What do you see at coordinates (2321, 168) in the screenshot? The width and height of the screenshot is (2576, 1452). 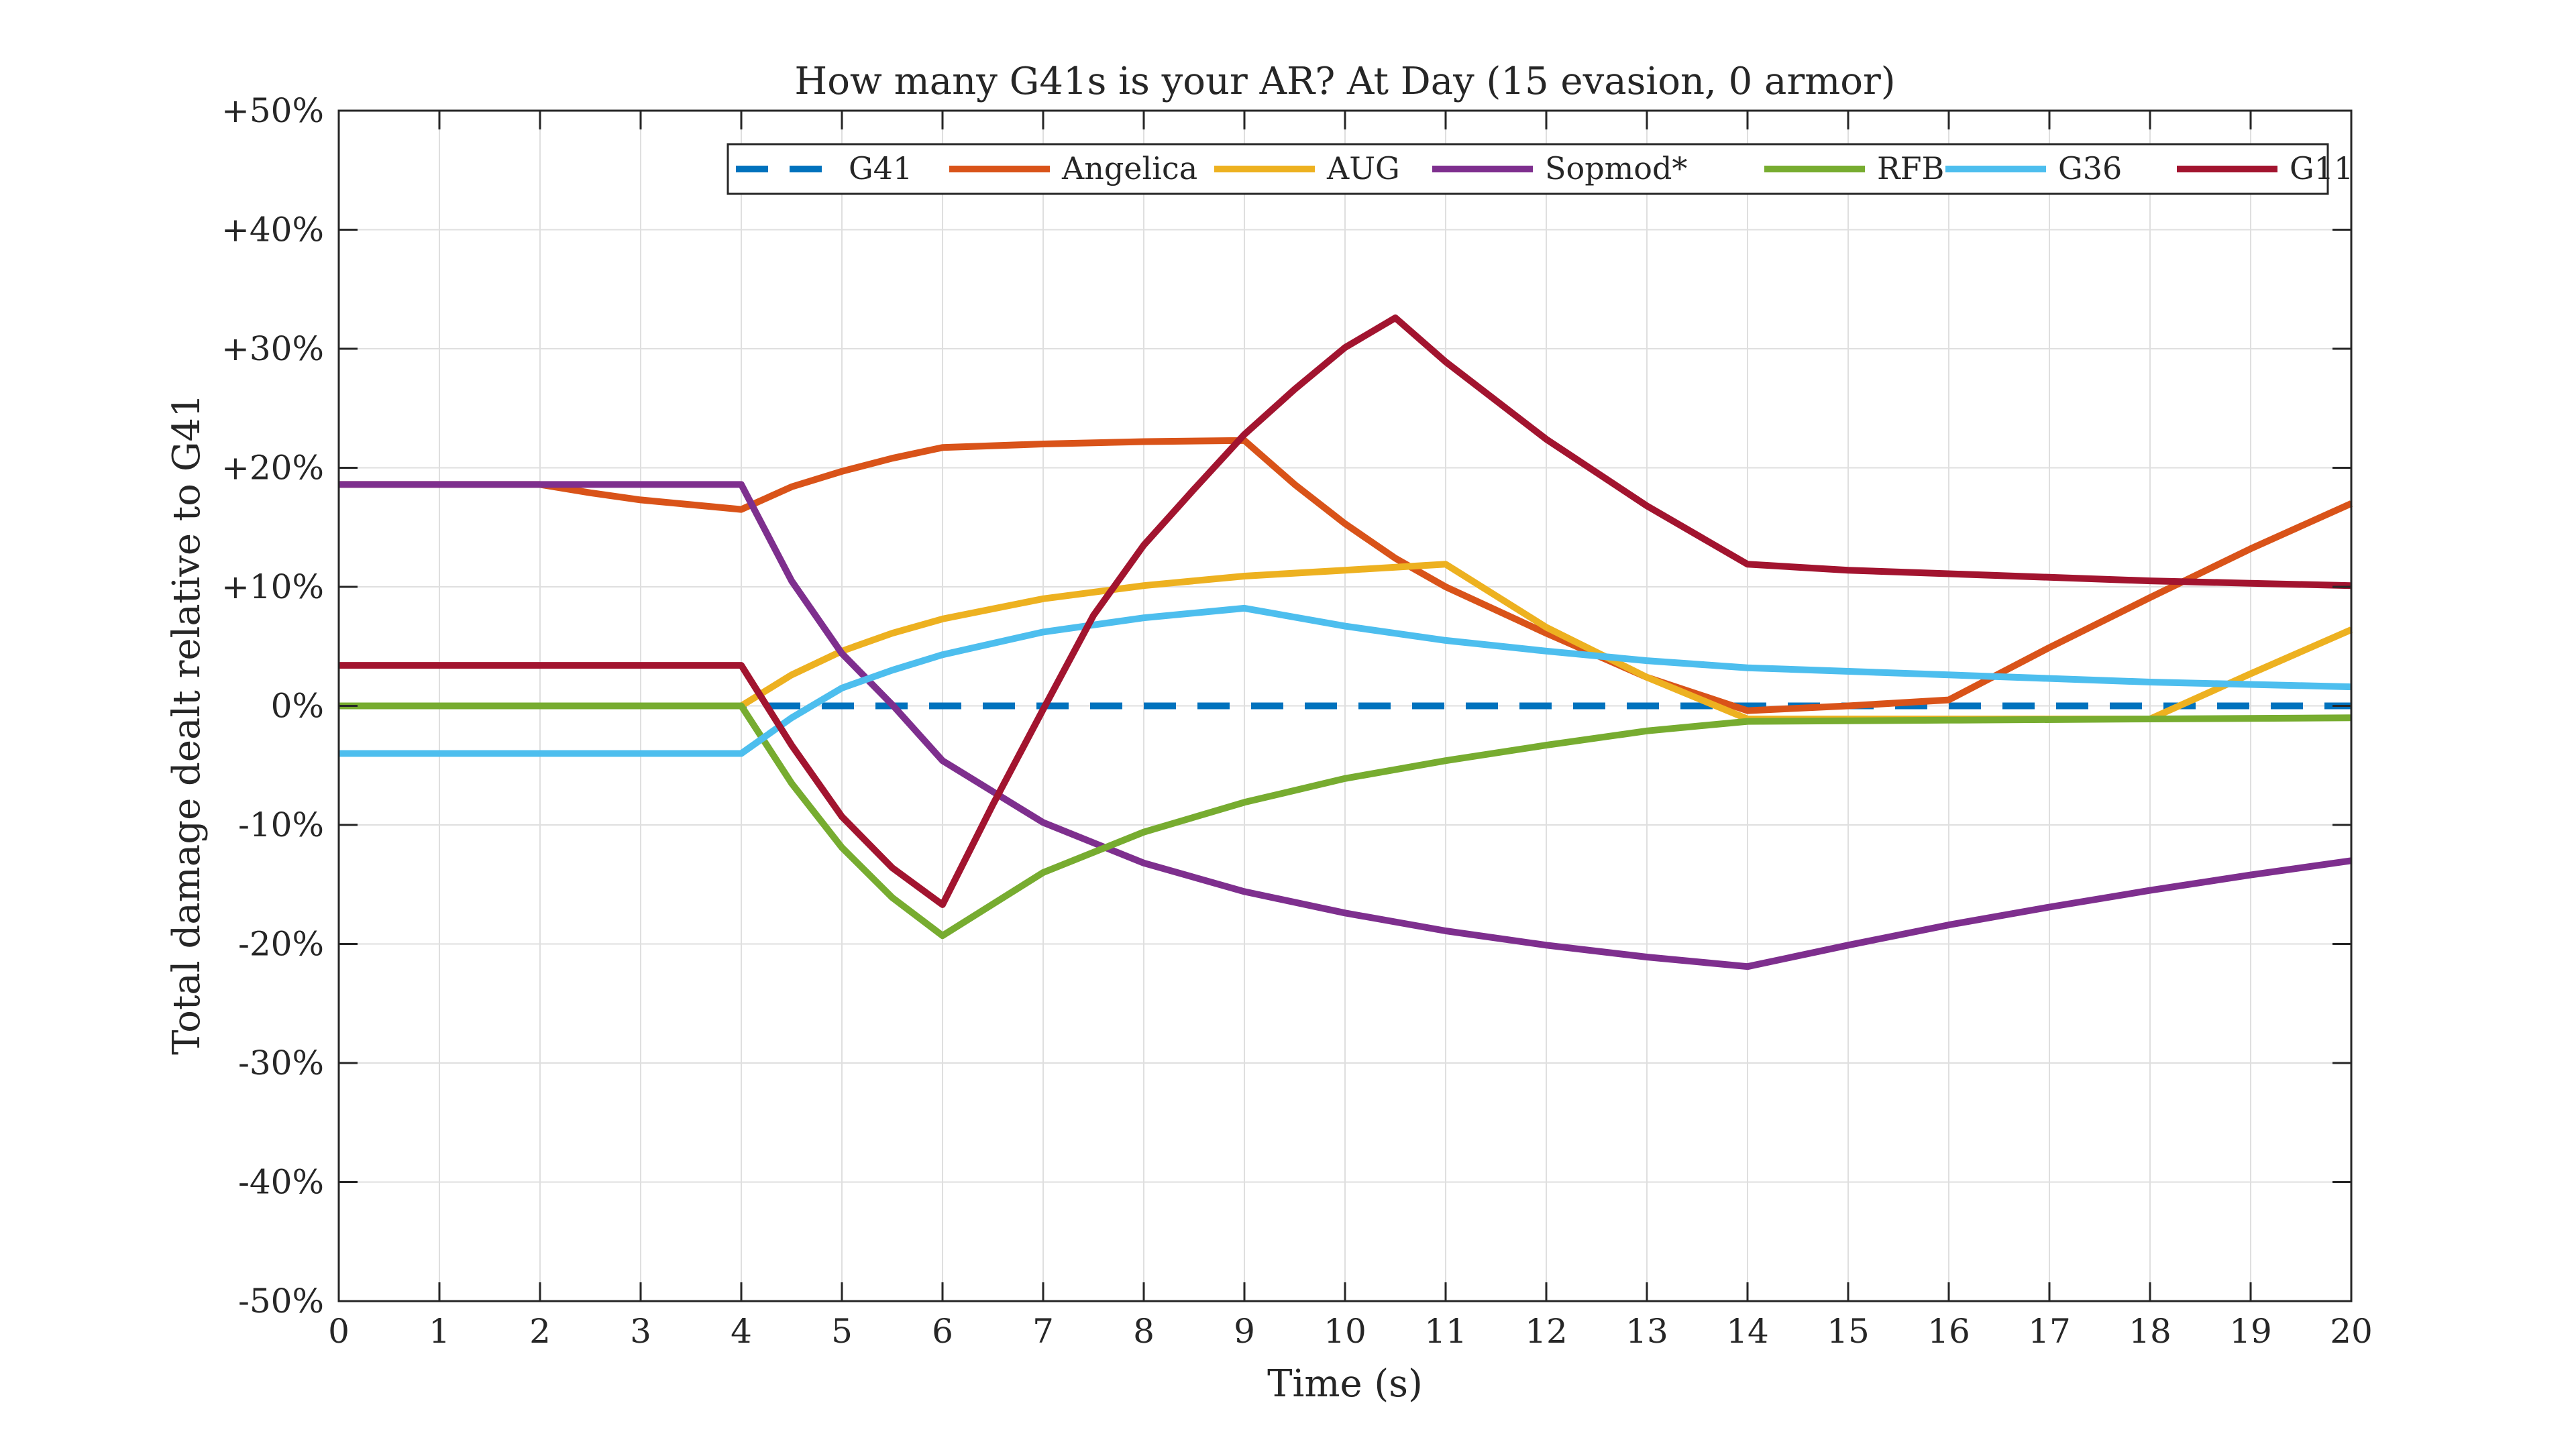 I see `legend-label: G11` at bounding box center [2321, 168].